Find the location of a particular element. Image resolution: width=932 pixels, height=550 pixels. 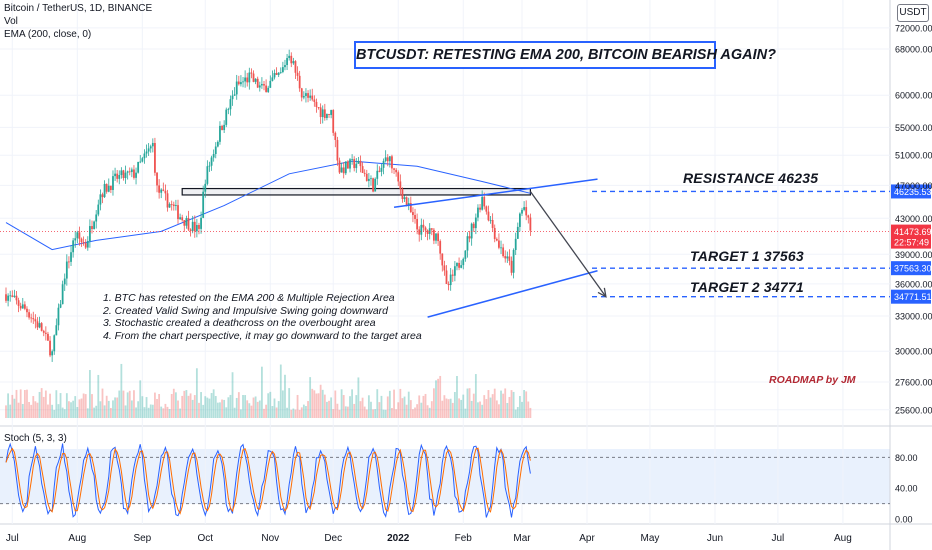

stoch-d-line is located at coordinates (268, 481).